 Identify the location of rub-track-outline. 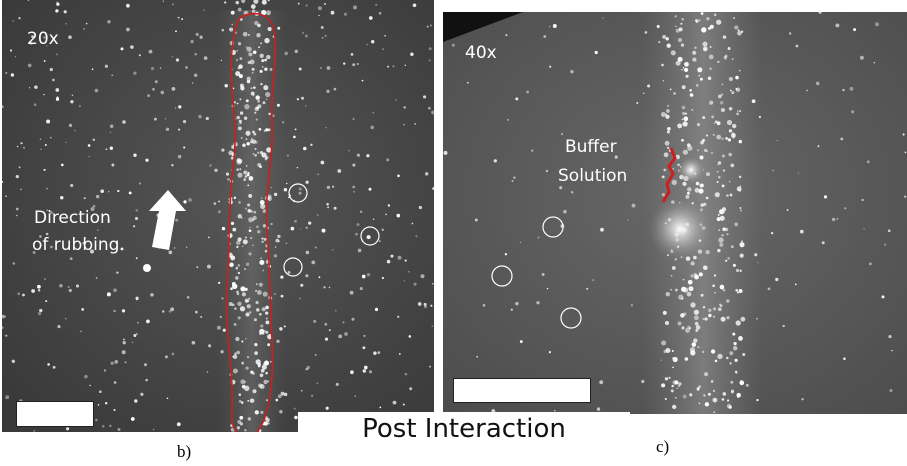
(250, 222).